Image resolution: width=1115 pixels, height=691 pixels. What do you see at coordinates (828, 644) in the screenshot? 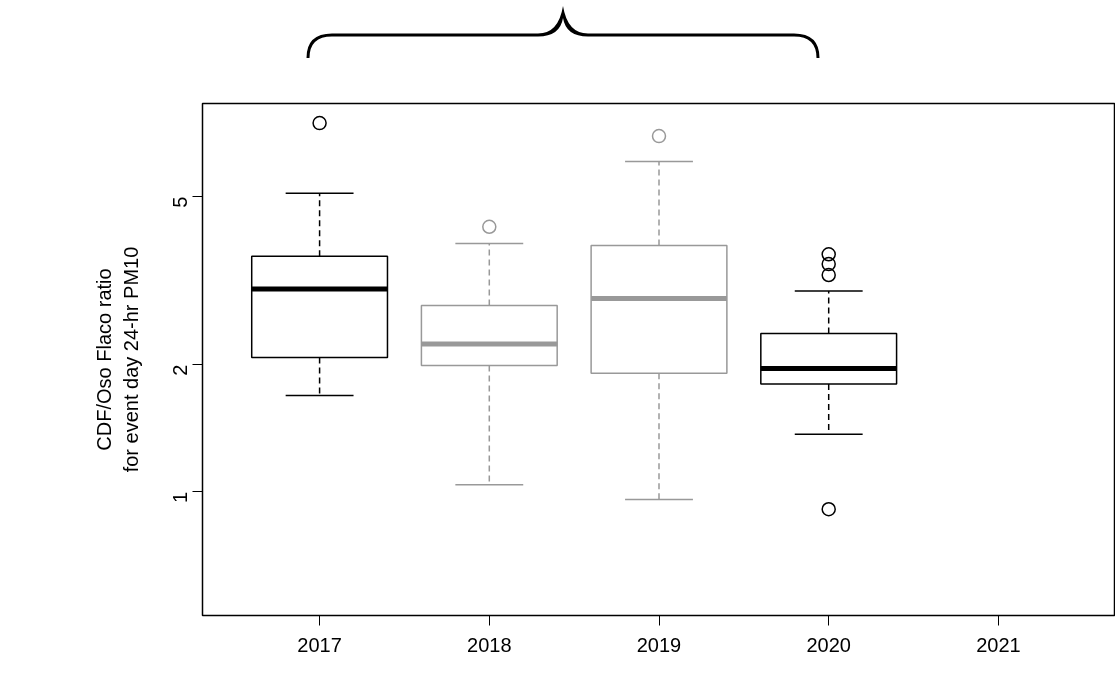
I see `x-tick-label: 2020` at bounding box center [828, 644].